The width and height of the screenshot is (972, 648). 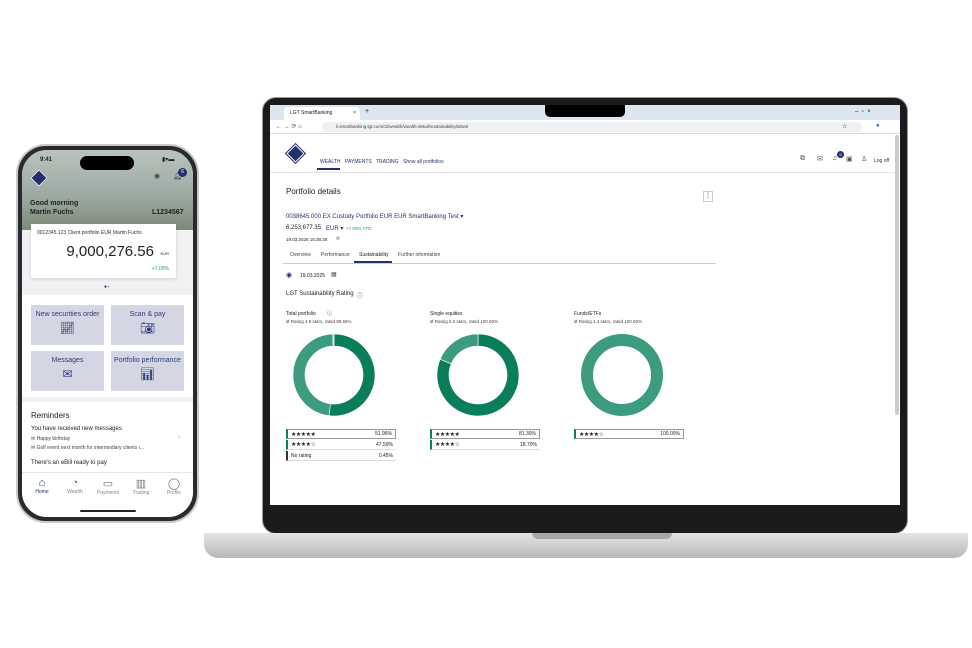 I want to click on chart-legend: ★★★★☆ 100.00%, so click(x=629, y=434).